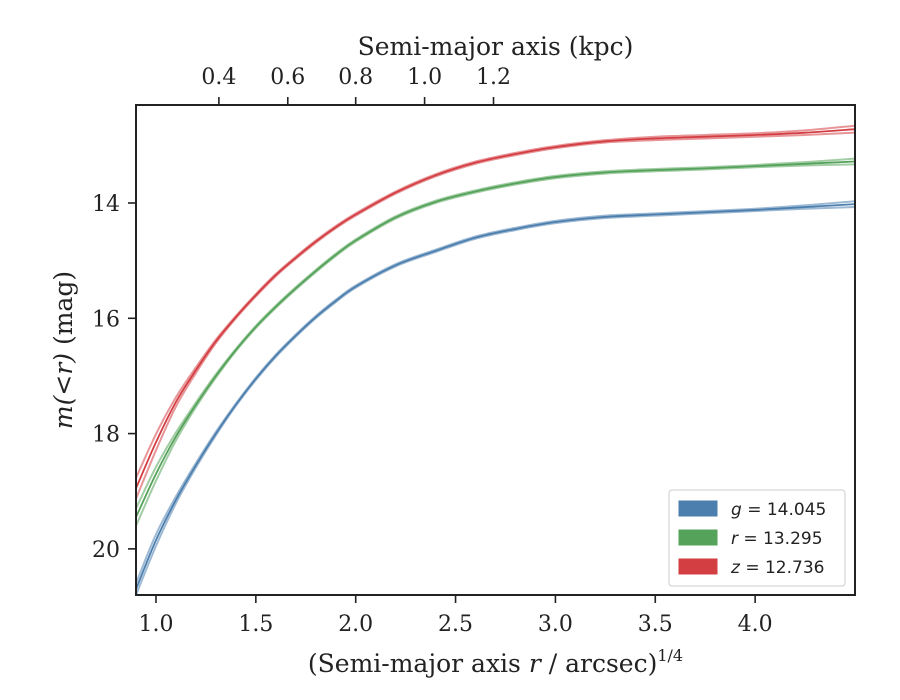 This screenshot has height=700, width=900. What do you see at coordinates (495, 662) in the screenshot?
I see `x-axis-label: (Semi-major axis r / arcsec)1/4` at bounding box center [495, 662].